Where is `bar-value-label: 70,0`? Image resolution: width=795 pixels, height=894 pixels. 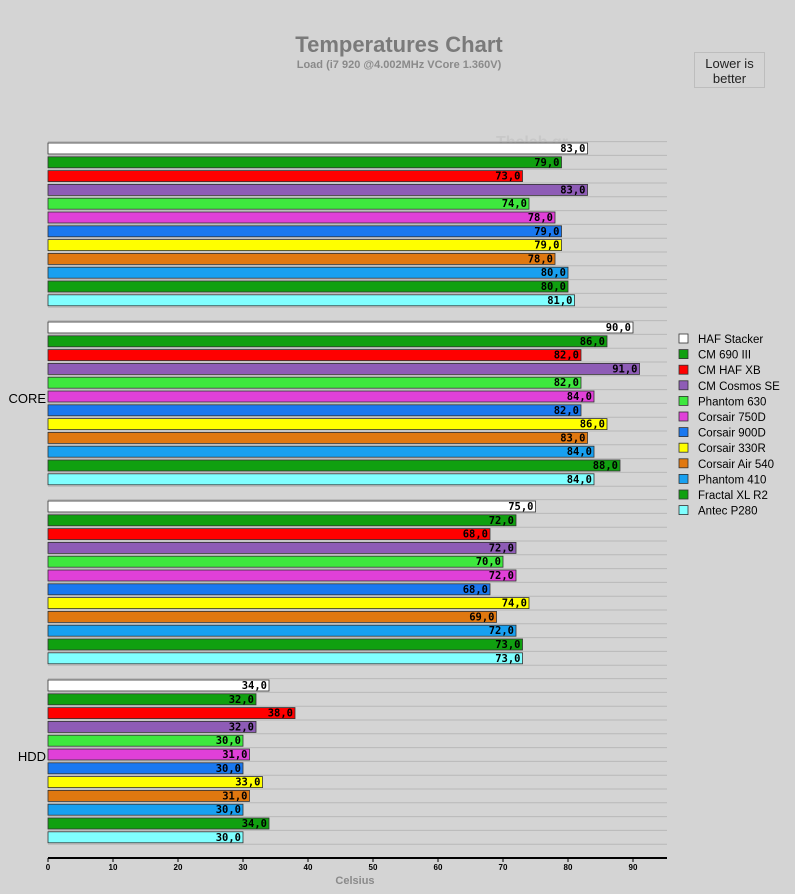
bar-value-label: 70,0 is located at coordinates (488, 562).